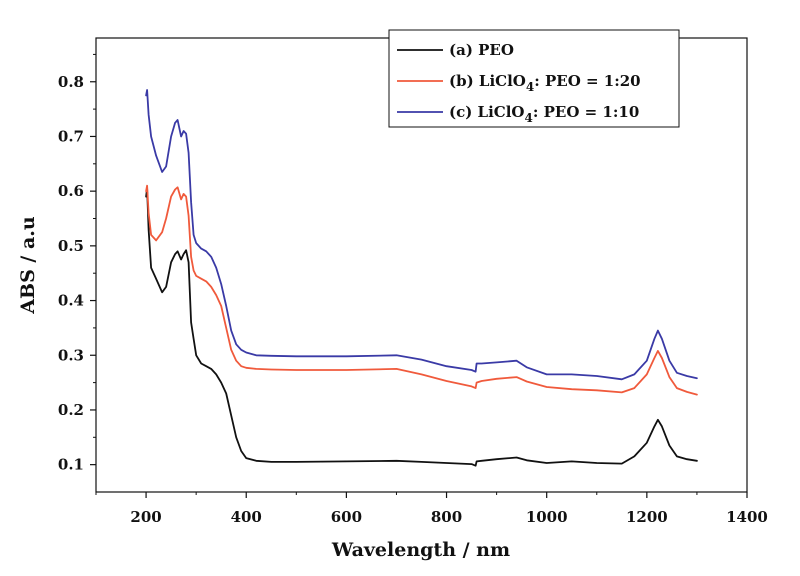 Image resolution: width=800 pixels, height=576 pixels. Describe the element at coordinates (547, 517) in the screenshot. I see `x-tick-label: 1000` at that location.